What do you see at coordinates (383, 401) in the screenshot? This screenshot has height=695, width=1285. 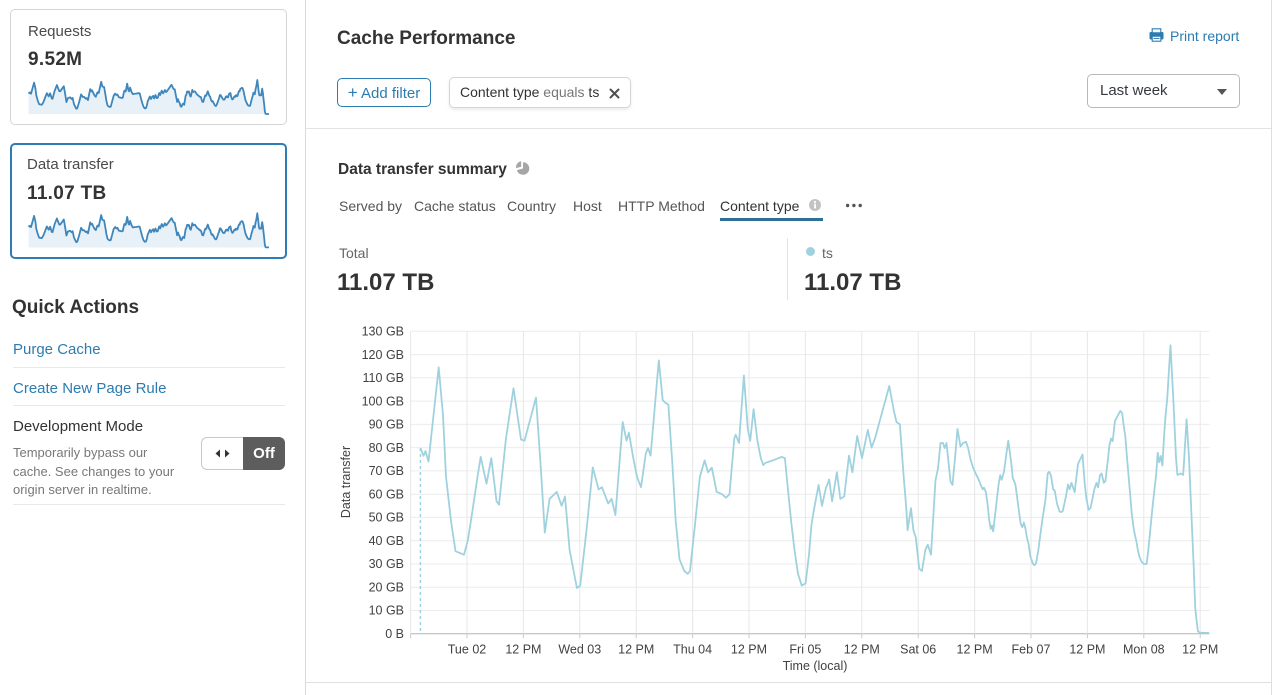 I see `svg-text: 100 GB` at bounding box center [383, 401].